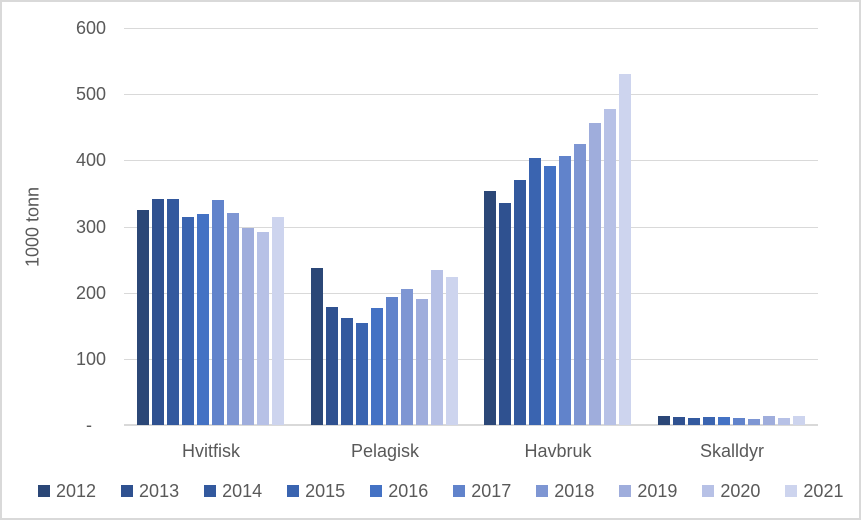 The width and height of the screenshot is (861, 520). I want to click on legend-item-2018: 2018, so click(565, 491).